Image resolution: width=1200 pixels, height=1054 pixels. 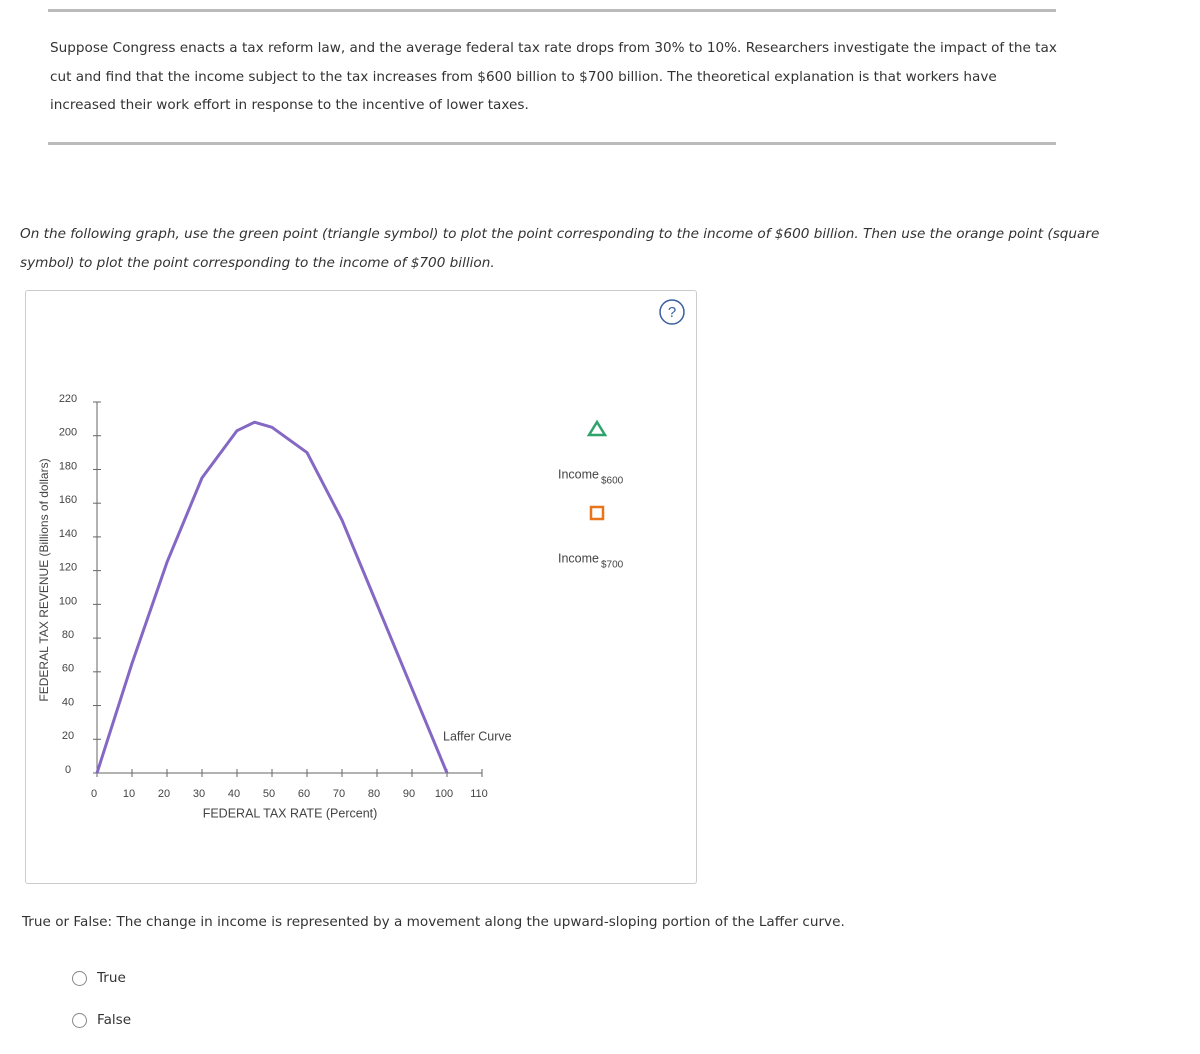 What do you see at coordinates (612, 565) in the screenshot?
I see `tool-subscript: $700` at bounding box center [612, 565].